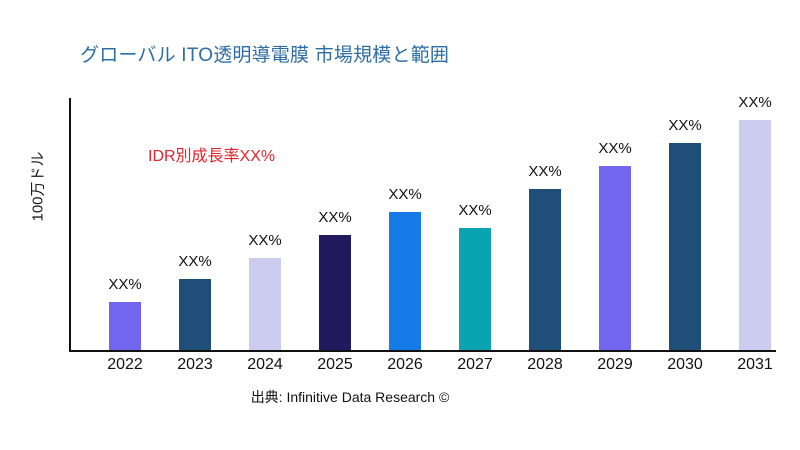 This screenshot has height=450, width=800. What do you see at coordinates (475, 289) in the screenshot?
I see `bar-2027` at bounding box center [475, 289].